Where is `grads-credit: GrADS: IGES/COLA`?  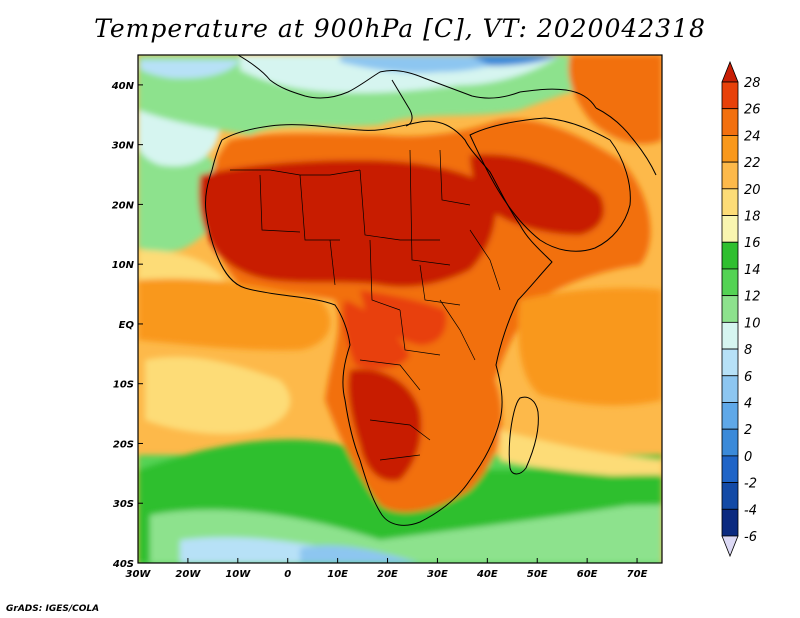 grads-credit: GrADS: IGES/COLA is located at coordinates (53, 609).